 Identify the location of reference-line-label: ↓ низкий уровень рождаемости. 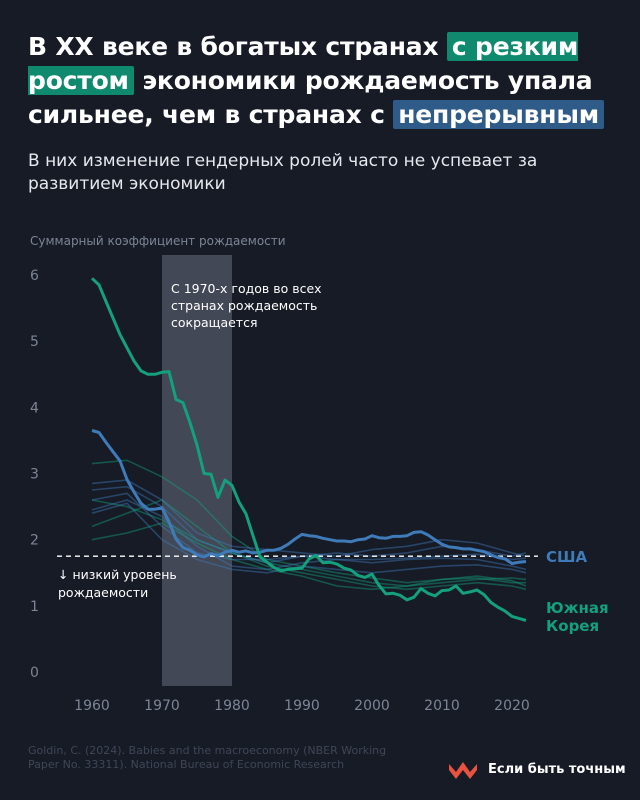
(117, 583).